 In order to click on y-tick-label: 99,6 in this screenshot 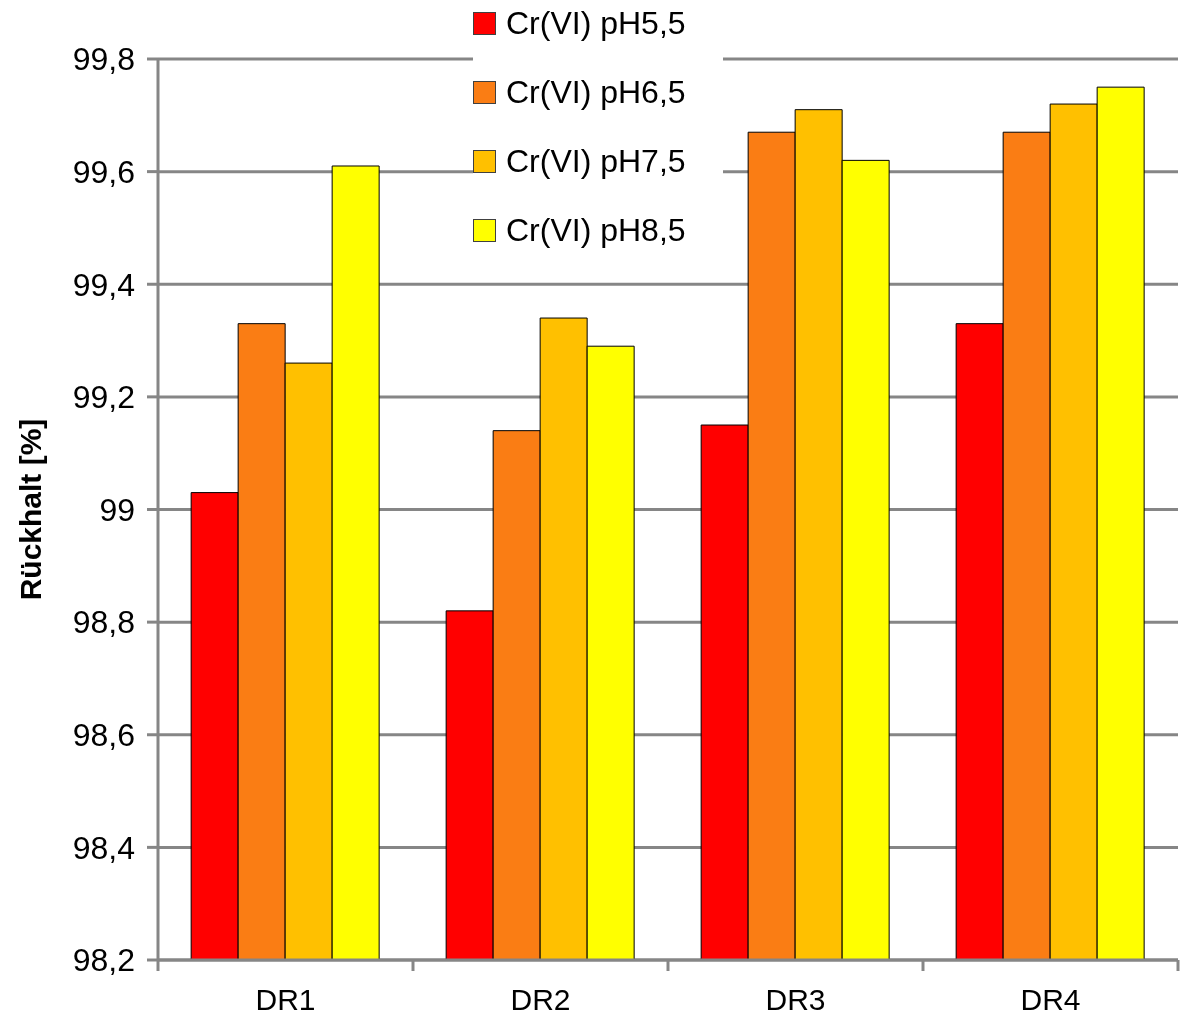, I will do `click(103, 171)`.